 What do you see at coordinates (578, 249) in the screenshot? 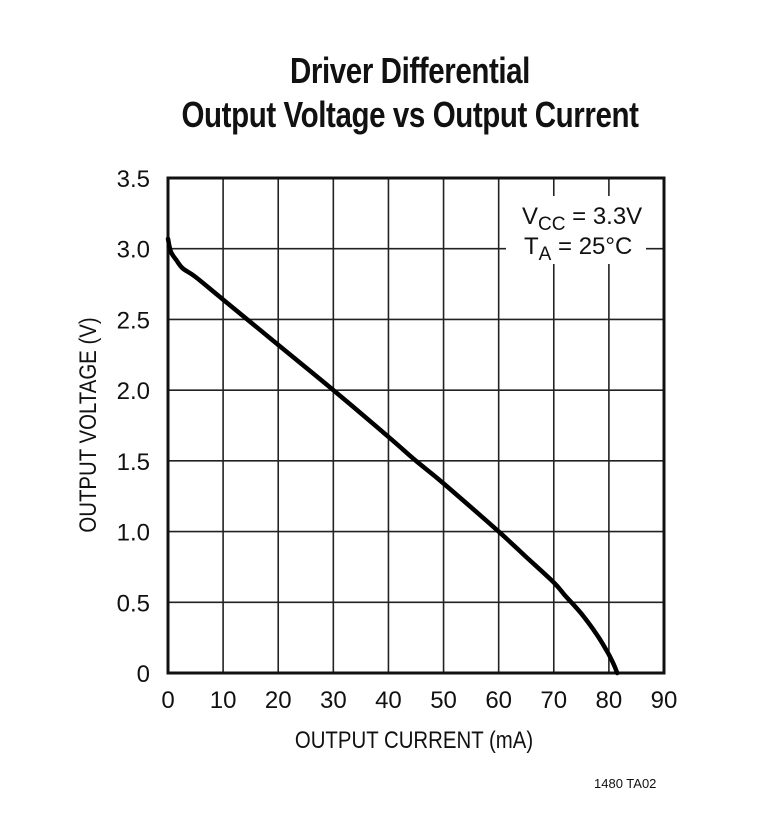
I see `annotation-ta: TA = 25°C` at bounding box center [578, 249].